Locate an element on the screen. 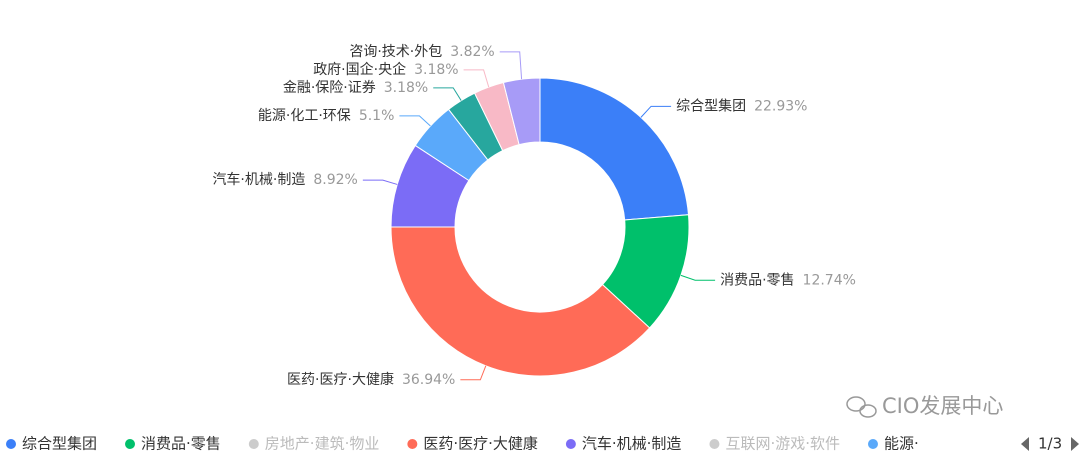  slice-label: 消费品·零售 12.74% is located at coordinates (788, 280).